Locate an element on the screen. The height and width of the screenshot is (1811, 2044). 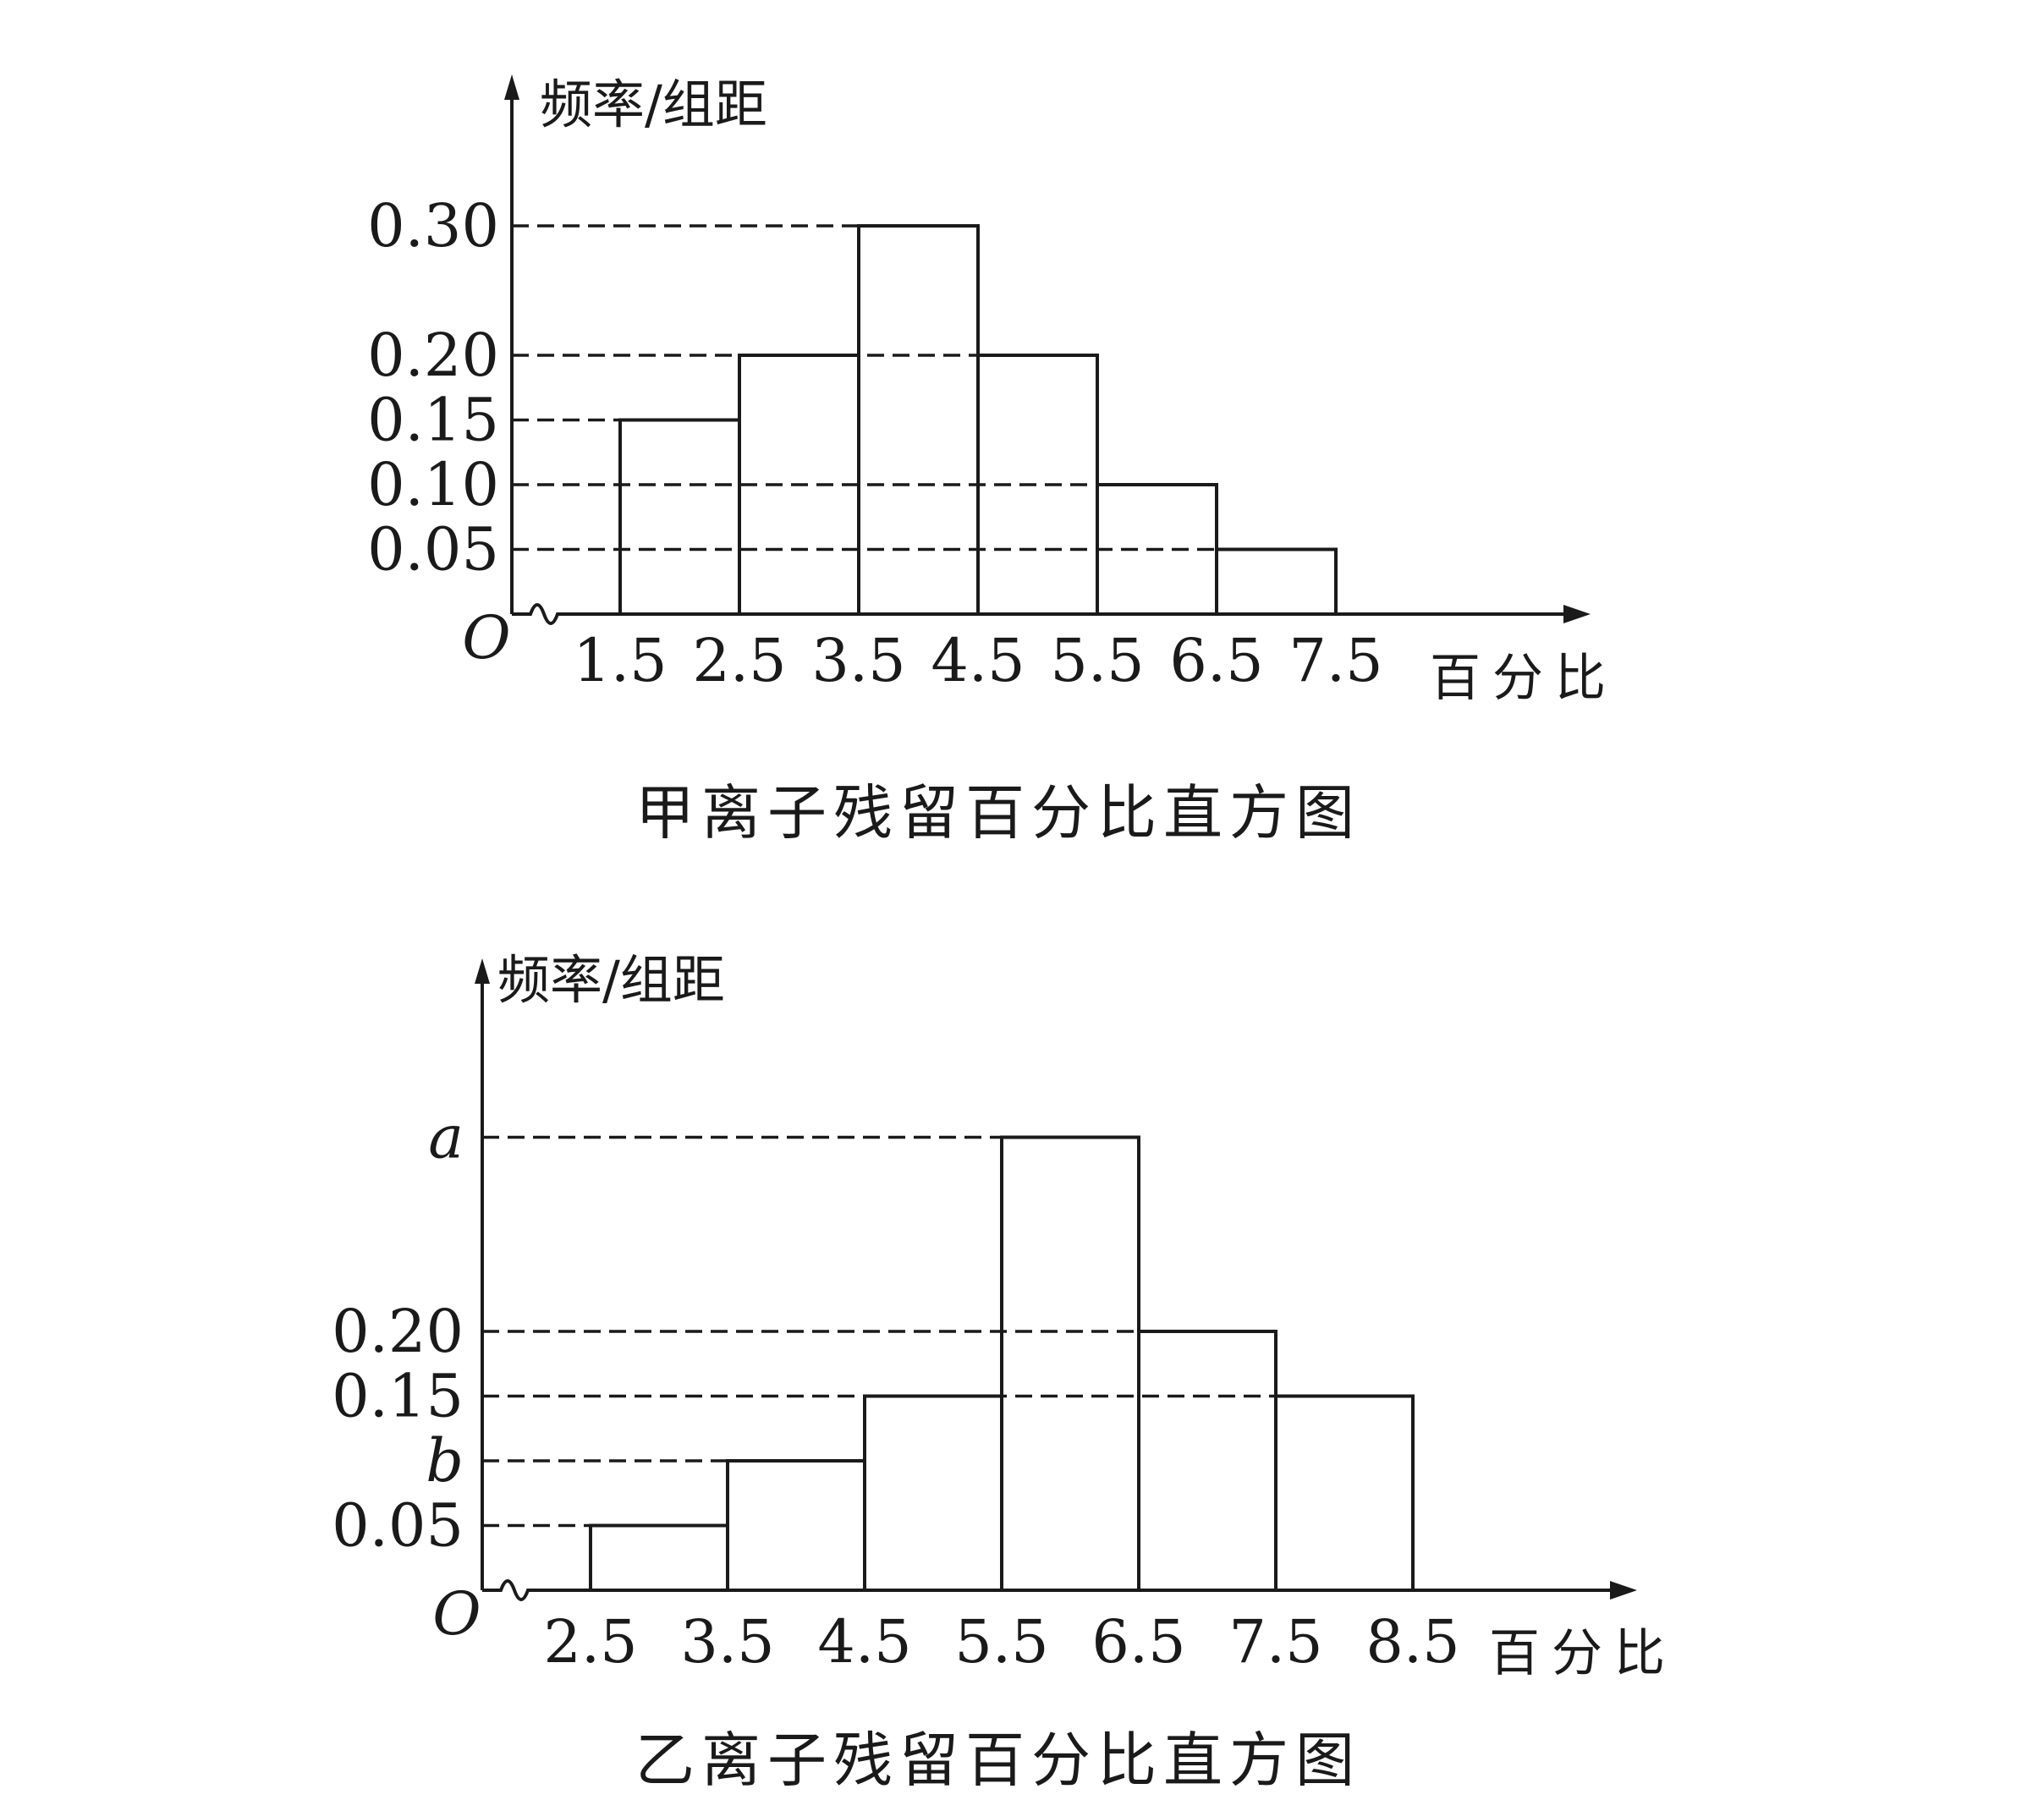
y-tick-label: 0.10 is located at coordinates (433, 484).